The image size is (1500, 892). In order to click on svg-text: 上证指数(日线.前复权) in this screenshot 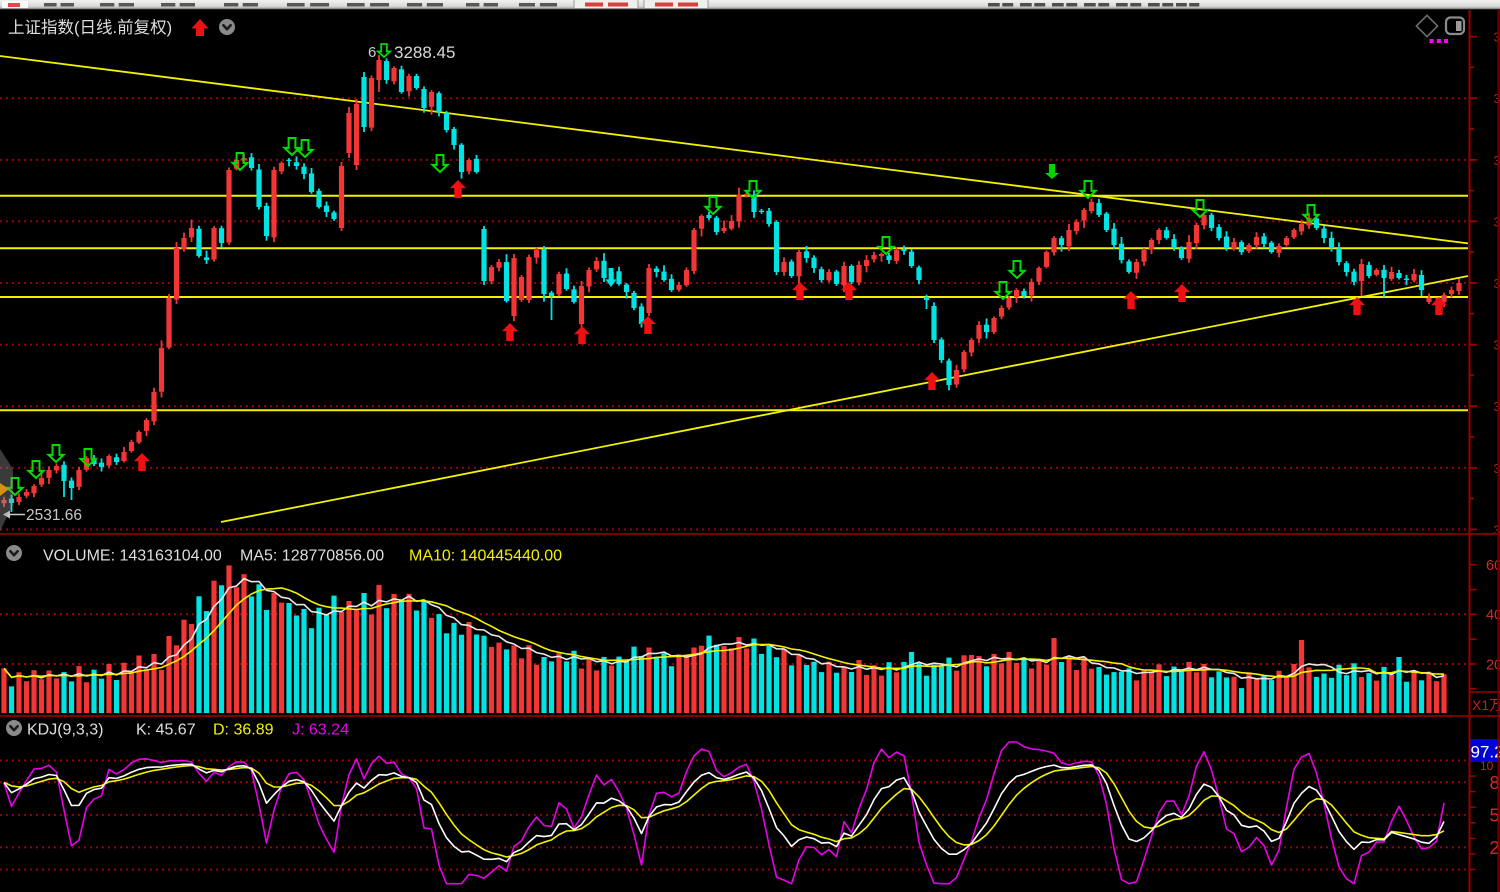, I will do `click(90, 27)`.